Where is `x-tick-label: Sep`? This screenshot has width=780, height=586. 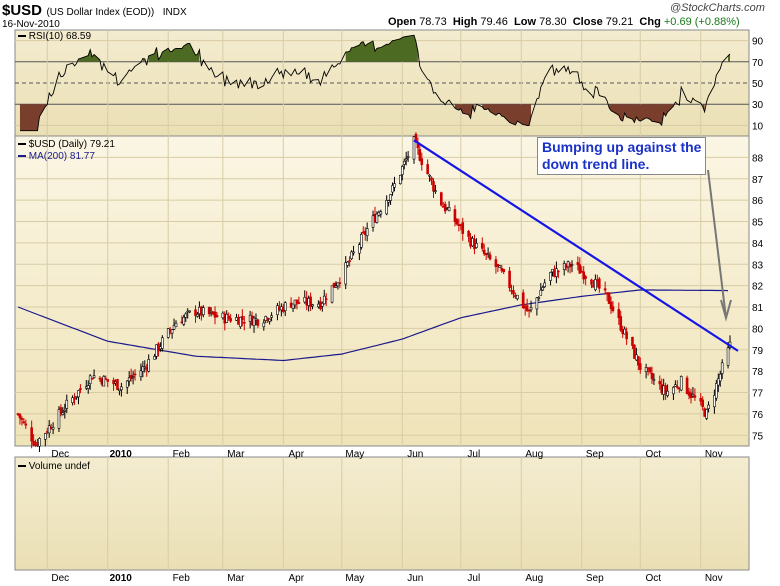 x-tick-label: Sep is located at coordinates (595, 454).